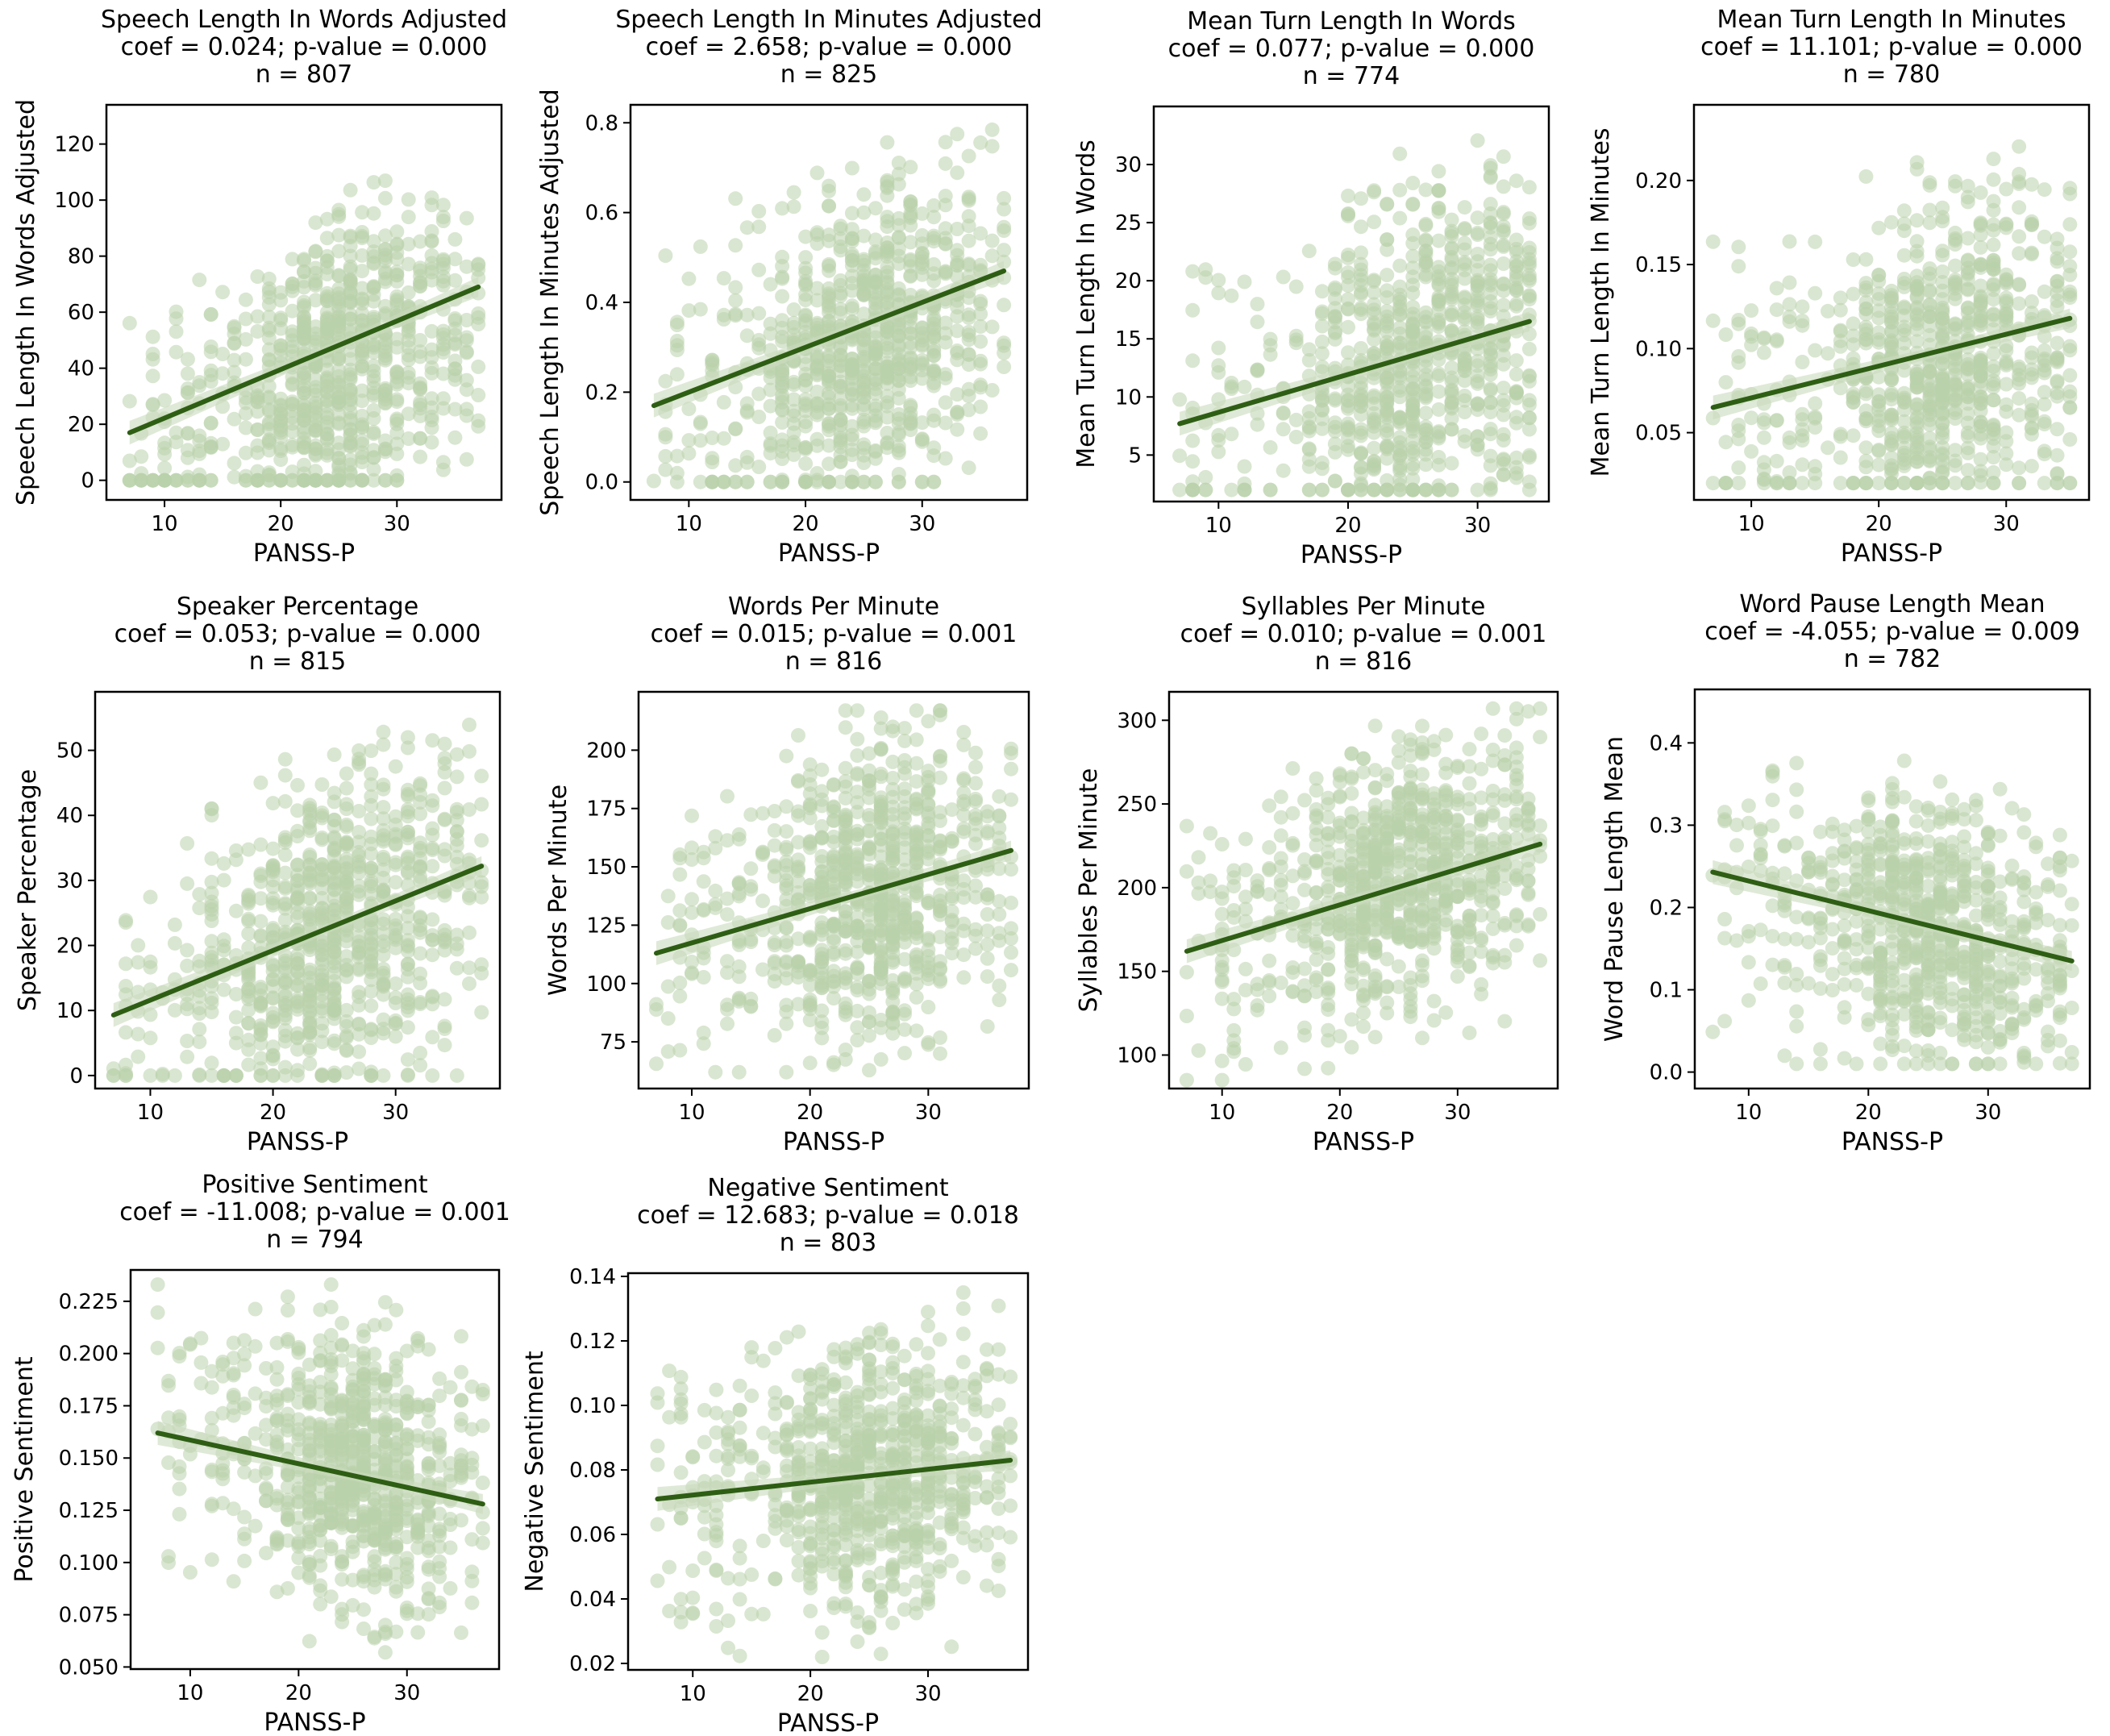  I want to click on y-tick-label: 0.2, so click(601, 393).